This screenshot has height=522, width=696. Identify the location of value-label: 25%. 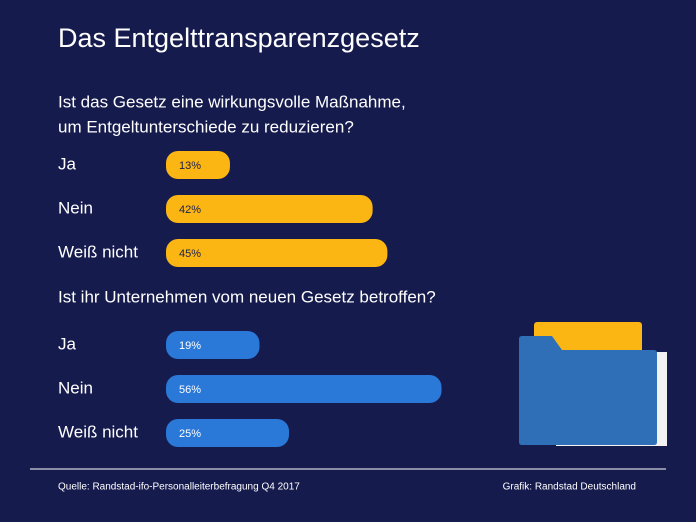
(190, 434).